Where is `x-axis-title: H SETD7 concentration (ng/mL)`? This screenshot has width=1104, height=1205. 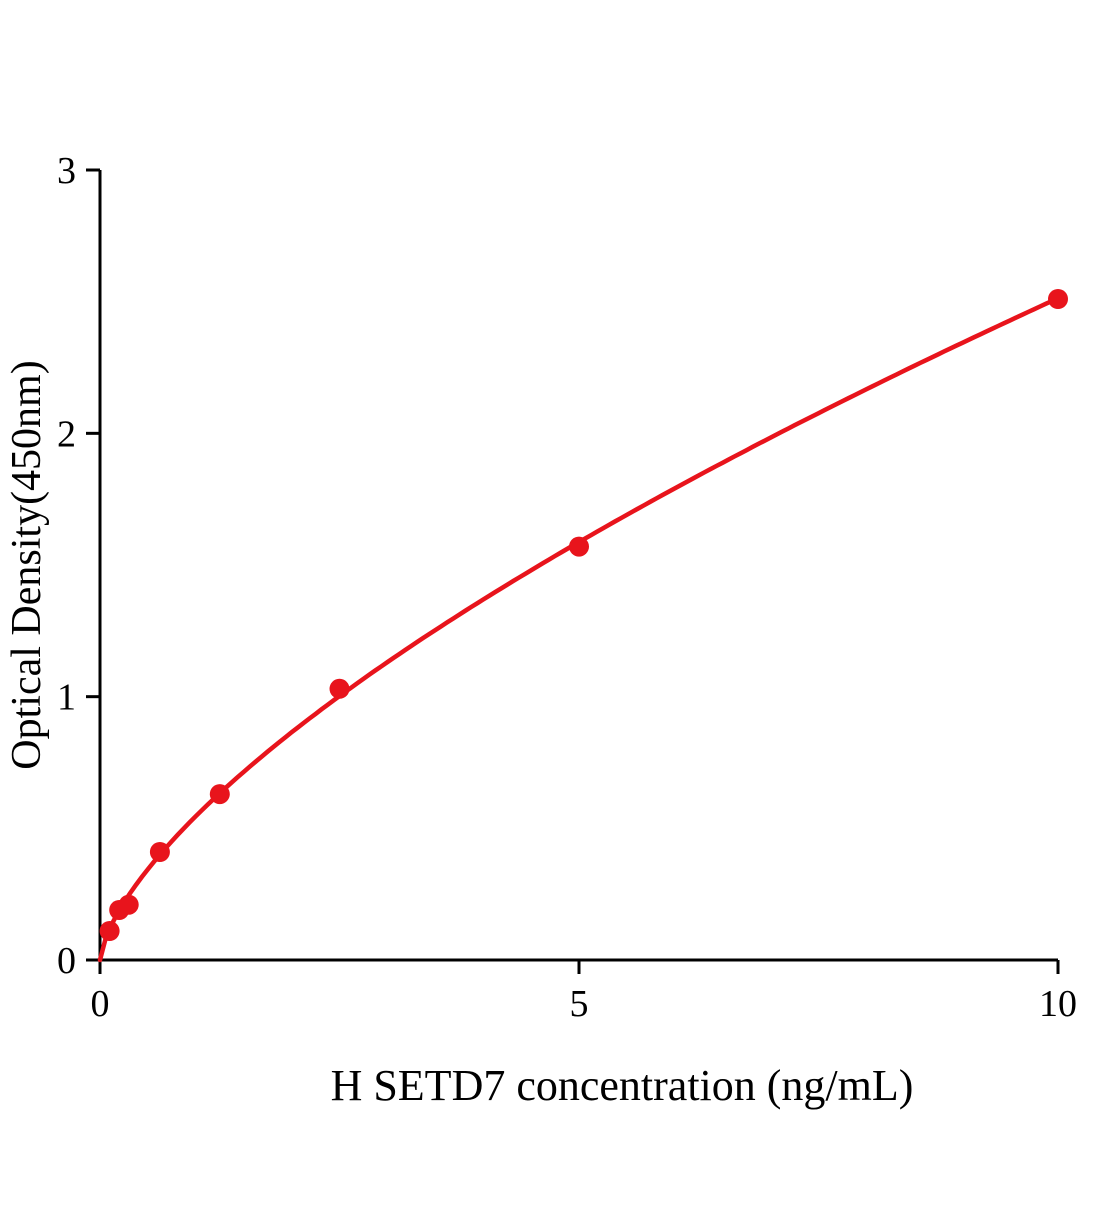
x-axis-title: H SETD7 concentration (ng/mL) is located at coordinates (622, 1085).